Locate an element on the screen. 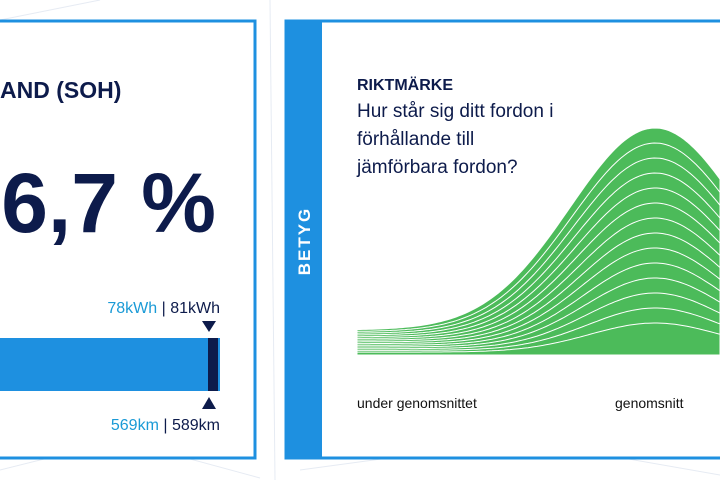 The image size is (720, 480). soh-value: 6,7 % is located at coordinates (108, 203).